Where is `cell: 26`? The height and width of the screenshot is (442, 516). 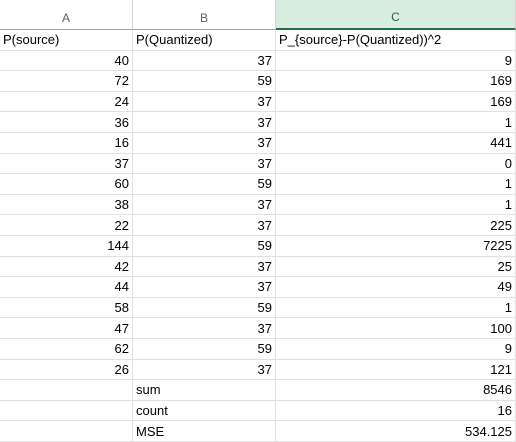
cell: 26 is located at coordinates (66, 369).